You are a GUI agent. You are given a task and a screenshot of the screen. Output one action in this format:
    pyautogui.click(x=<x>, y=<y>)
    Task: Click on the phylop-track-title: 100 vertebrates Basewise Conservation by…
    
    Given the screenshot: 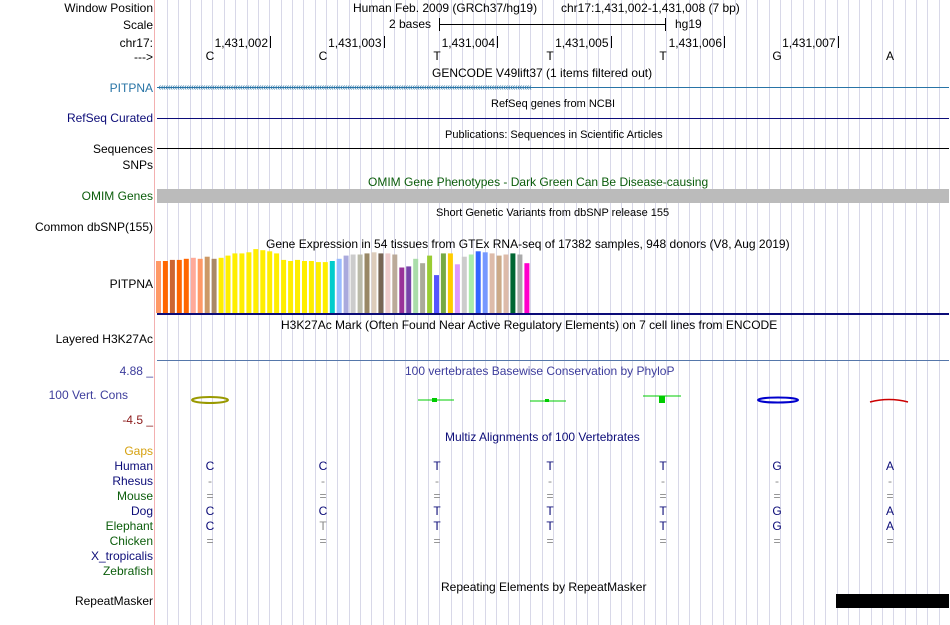 What is the action you would take?
    pyautogui.click(x=540, y=371)
    